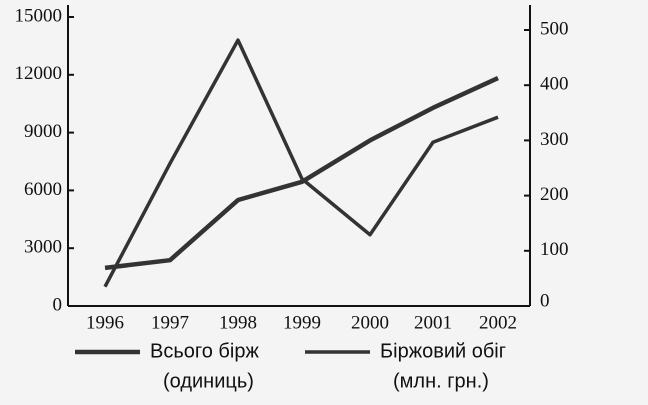 The height and width of the screenshot is (405, 648). I want to click on y2-tick-label: 100, so click(554, 249).